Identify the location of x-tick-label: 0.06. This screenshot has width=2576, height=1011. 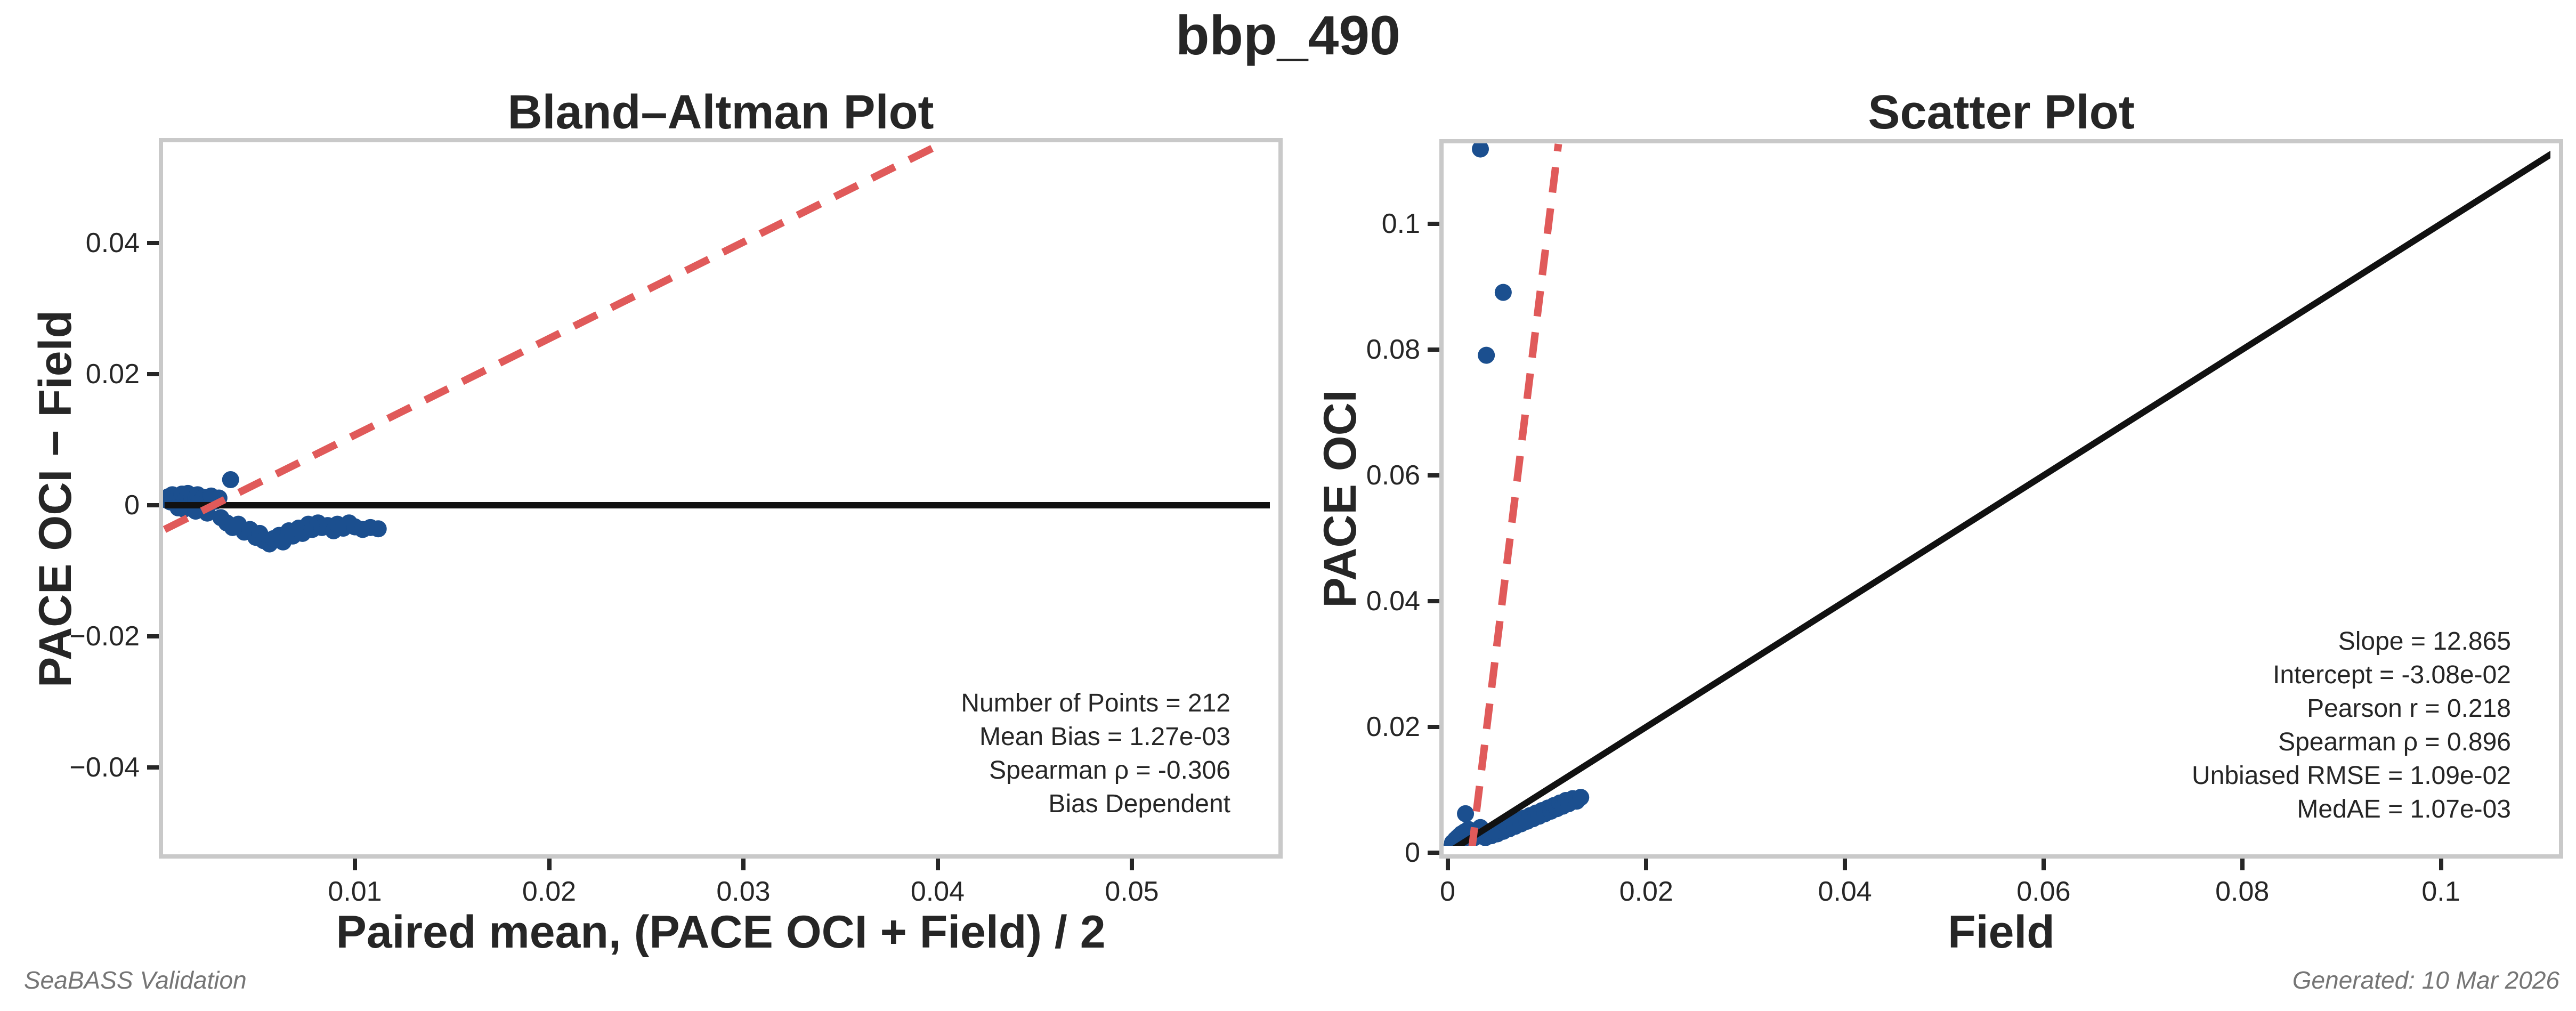
(2043, 891).